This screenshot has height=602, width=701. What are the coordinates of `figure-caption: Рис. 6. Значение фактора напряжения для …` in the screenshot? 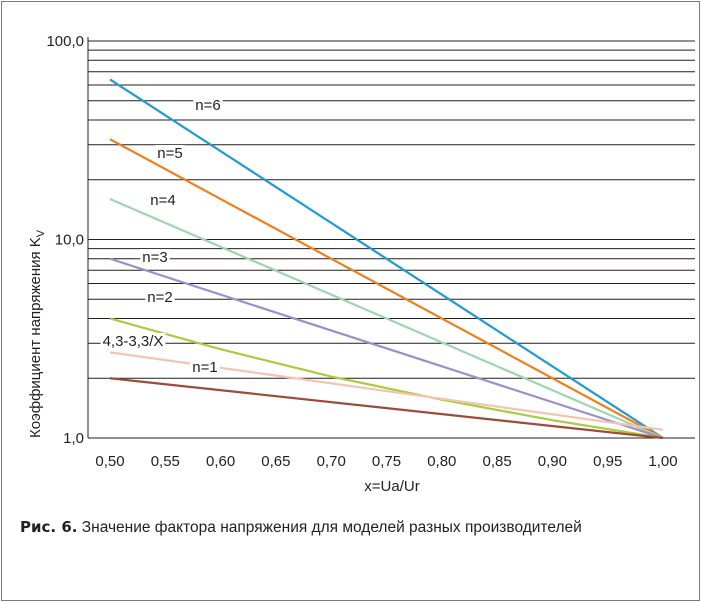 It's located at (340, 527).